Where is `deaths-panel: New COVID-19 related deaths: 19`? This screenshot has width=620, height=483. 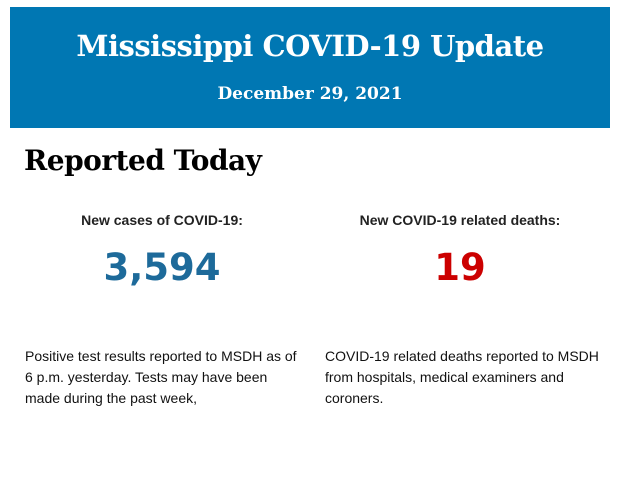 deaths-panel: New COVID-19 related deaths: 19 is located at coordinates (460, 250).